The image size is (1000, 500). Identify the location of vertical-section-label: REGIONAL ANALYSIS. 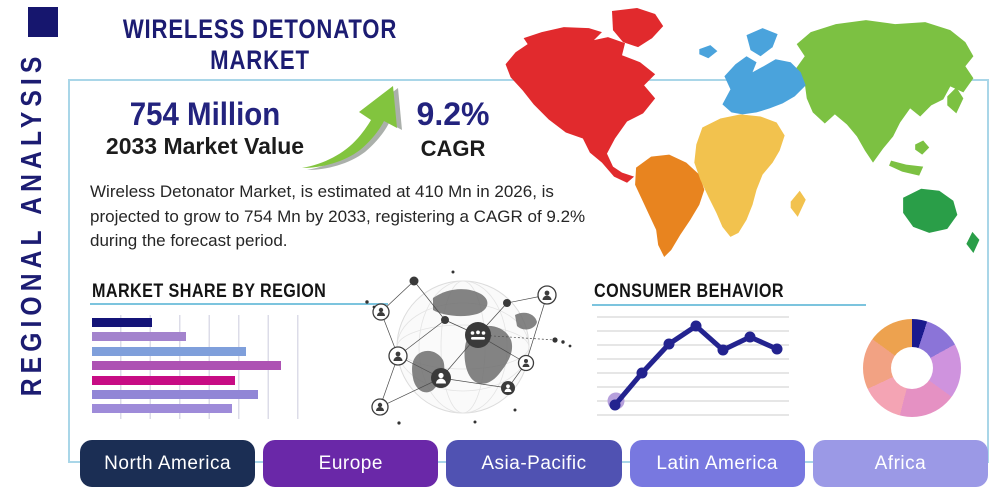
(32, 224).